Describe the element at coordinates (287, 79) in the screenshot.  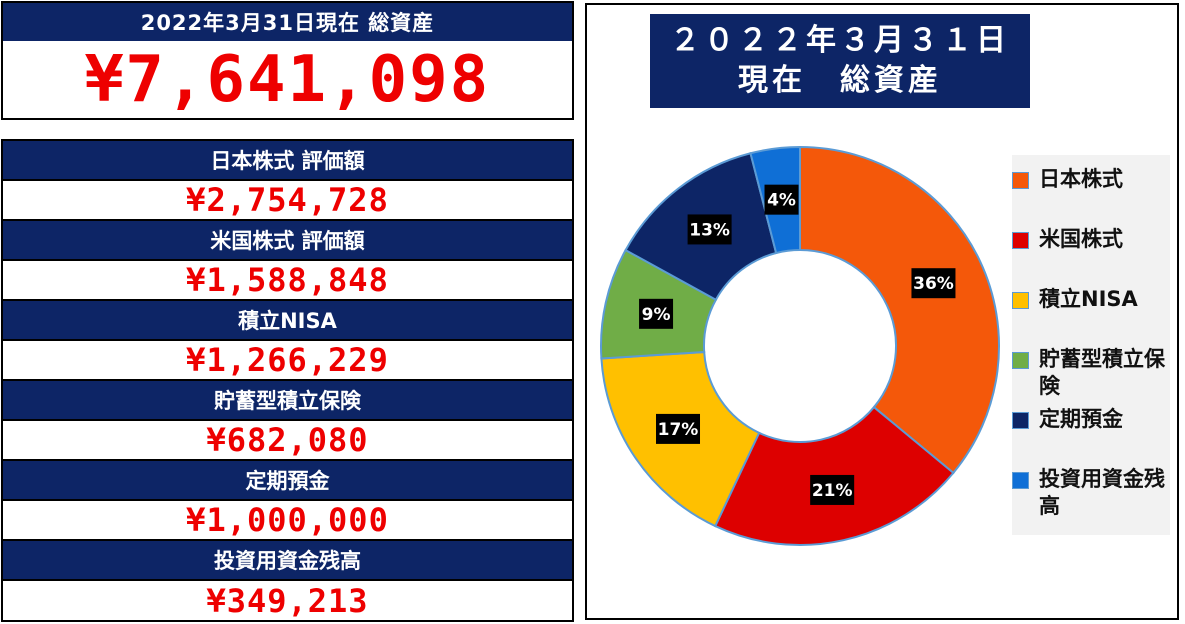
I see `total-assets-value: ¥7,641,098` at that location.